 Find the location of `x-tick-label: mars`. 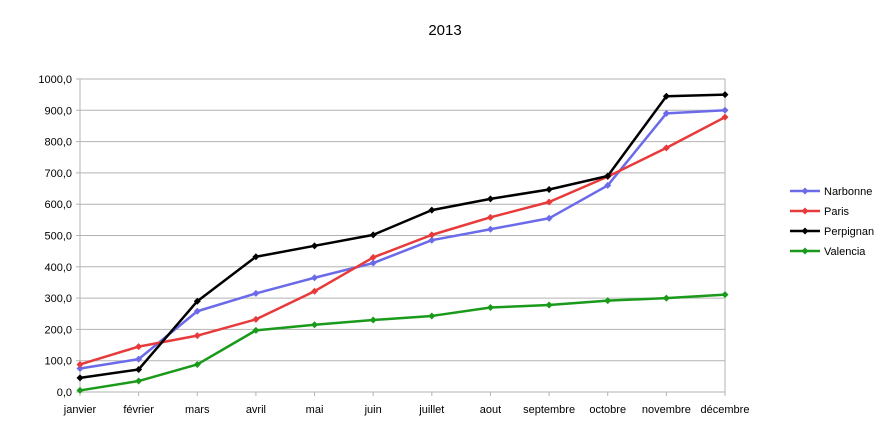

x-tick-label: mars is located at coordinates (197, 410).